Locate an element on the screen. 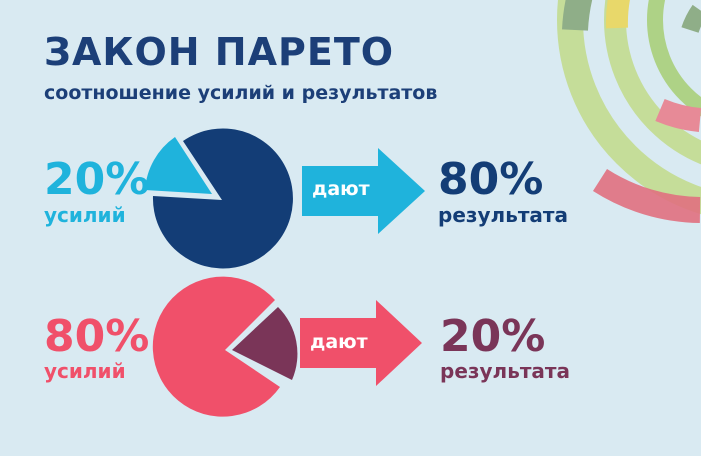 The height and width of the screenshot is (456, 701). effort-label-row1: усилий is located at coordinates (85, 215).